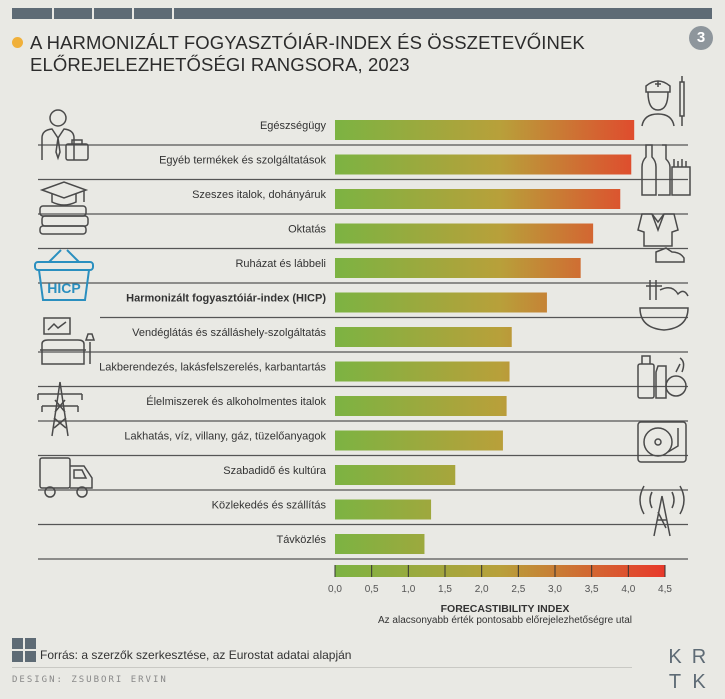 The image size is (725, 699). What do you see at coordinates (701, 38) in the screenshot?
I see `figure-number-badge: 3` at bounding box center [701, 38].